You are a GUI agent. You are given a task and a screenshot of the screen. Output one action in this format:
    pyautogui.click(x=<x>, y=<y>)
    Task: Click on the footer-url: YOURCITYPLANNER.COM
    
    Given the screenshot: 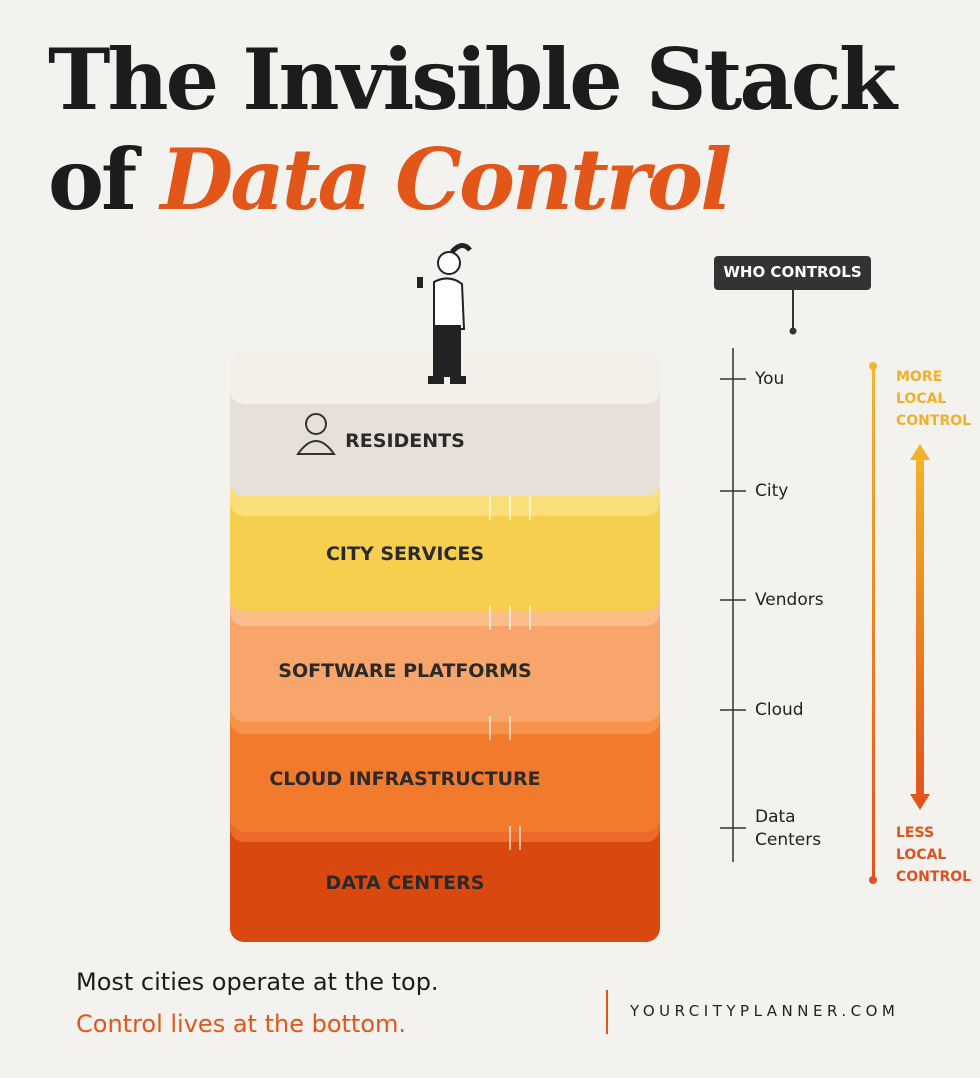 What is the action you would take?
    pyautogui.click(x=765, y=1011)
    